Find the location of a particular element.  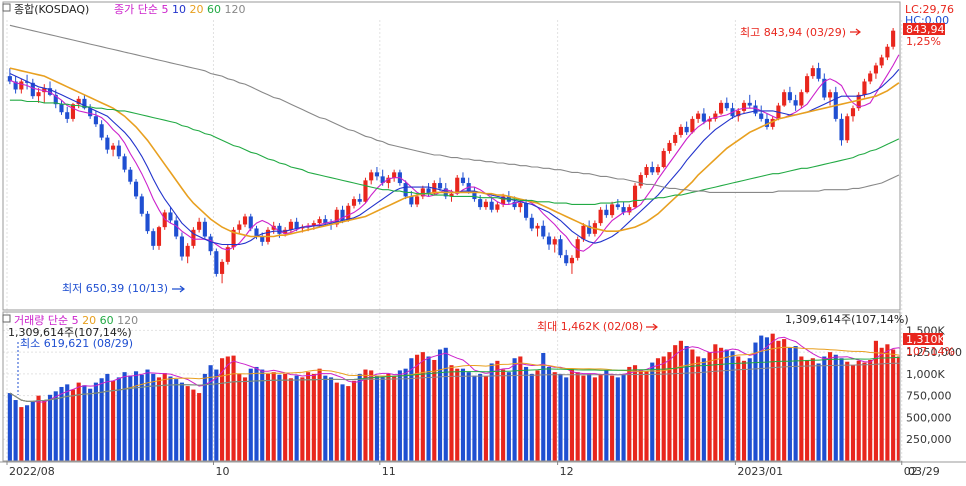

legend-item: 10 is located at coordinates (177, 9).